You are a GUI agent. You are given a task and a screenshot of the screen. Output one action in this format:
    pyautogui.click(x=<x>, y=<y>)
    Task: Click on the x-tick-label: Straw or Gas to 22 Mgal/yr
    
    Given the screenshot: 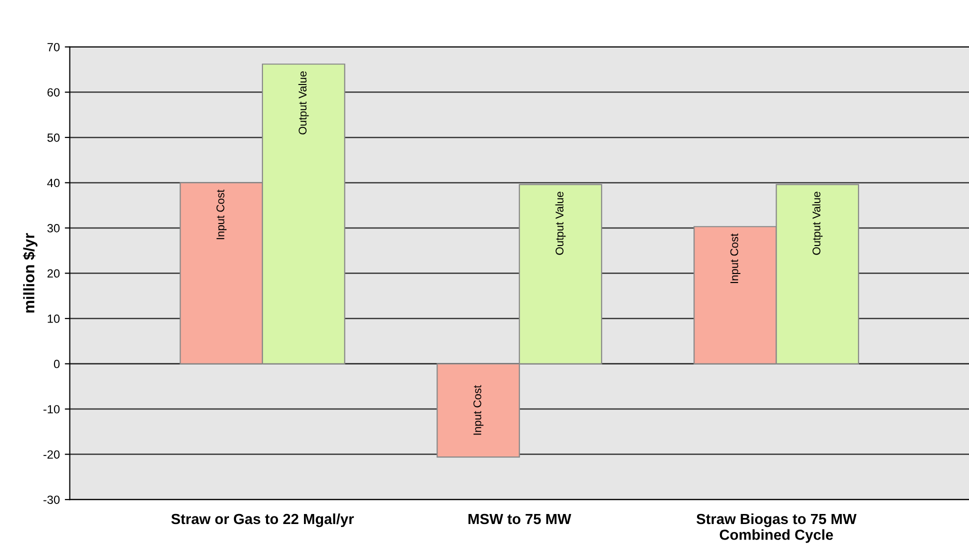 What is the action you would take?
    pyautogui.click(x=262, y=520)
    